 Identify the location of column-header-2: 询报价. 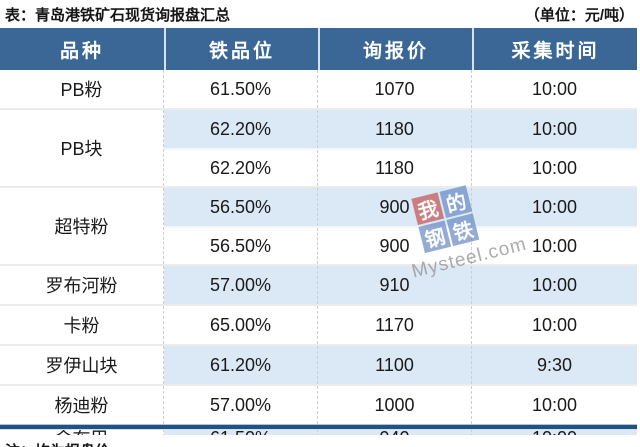
(395, 49).